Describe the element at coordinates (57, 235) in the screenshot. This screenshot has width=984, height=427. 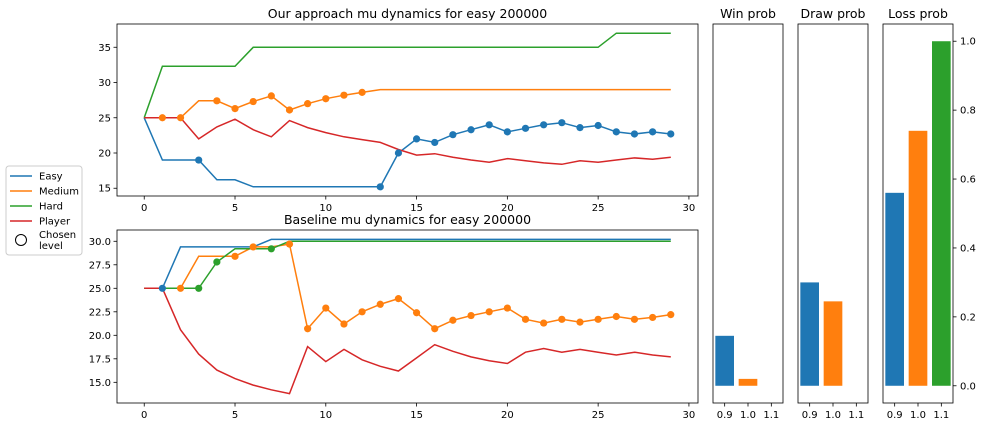
I see `legend-label-chosen: Chosen` at that location.